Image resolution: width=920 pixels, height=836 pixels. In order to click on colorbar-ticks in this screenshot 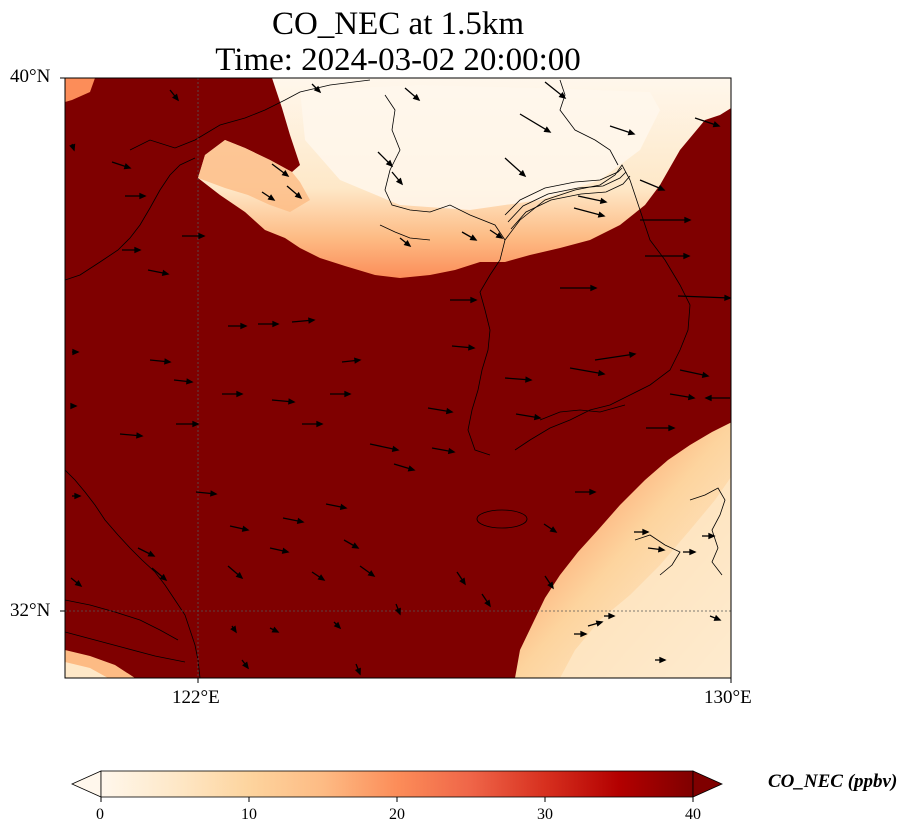, I will do `click(397, 799)`.